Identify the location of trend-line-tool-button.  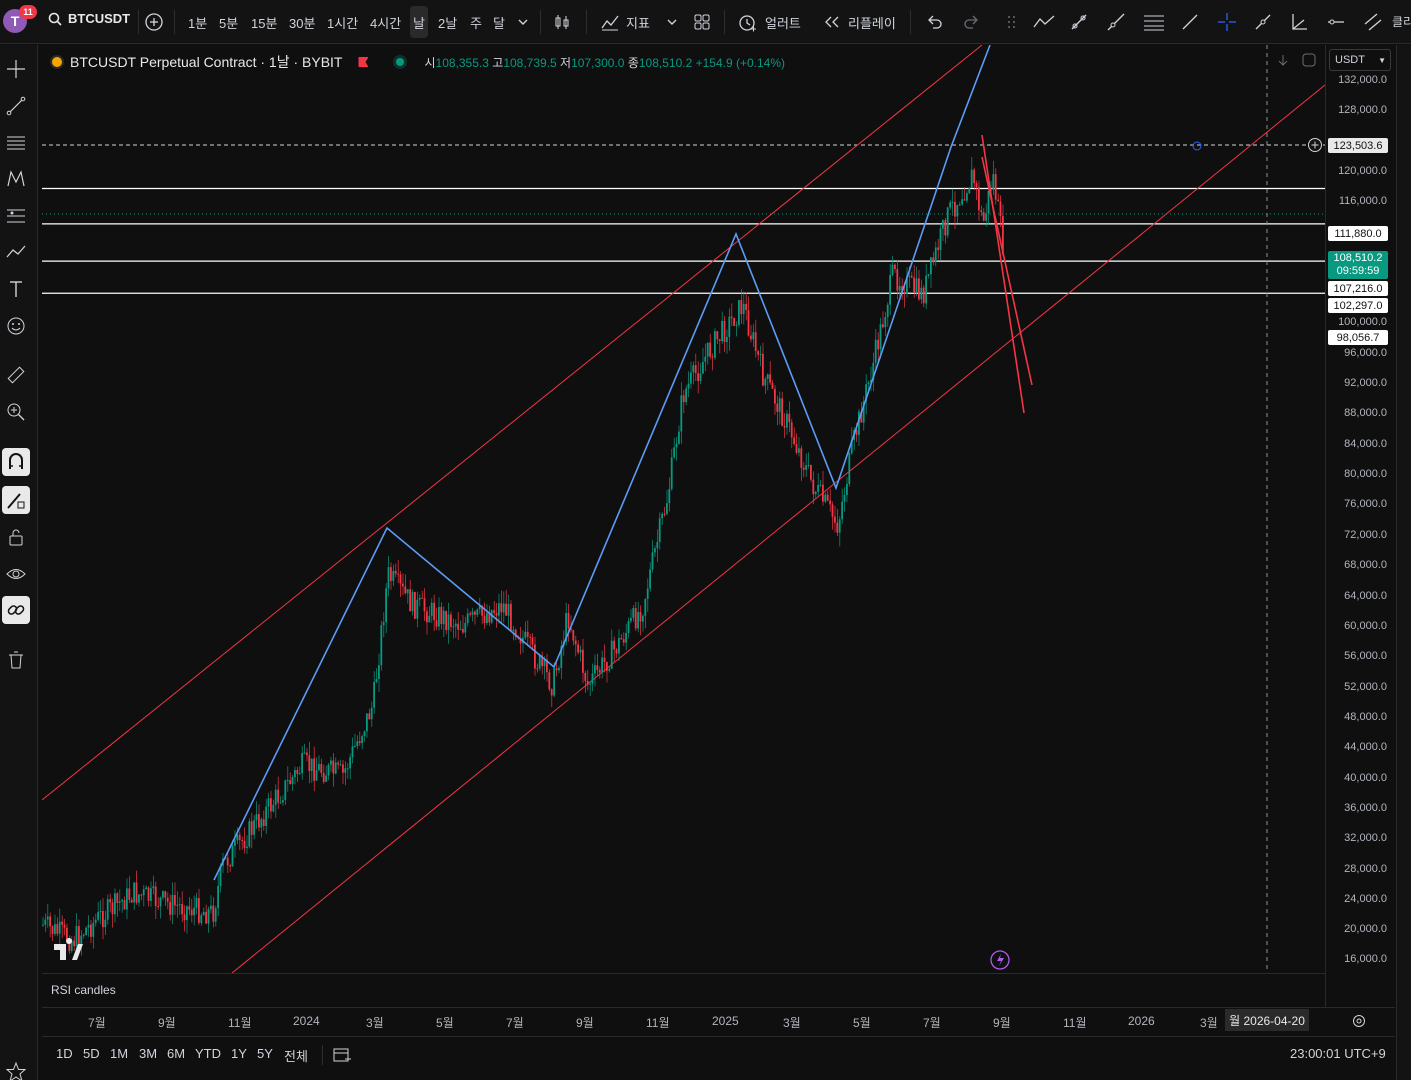
(16, 106).